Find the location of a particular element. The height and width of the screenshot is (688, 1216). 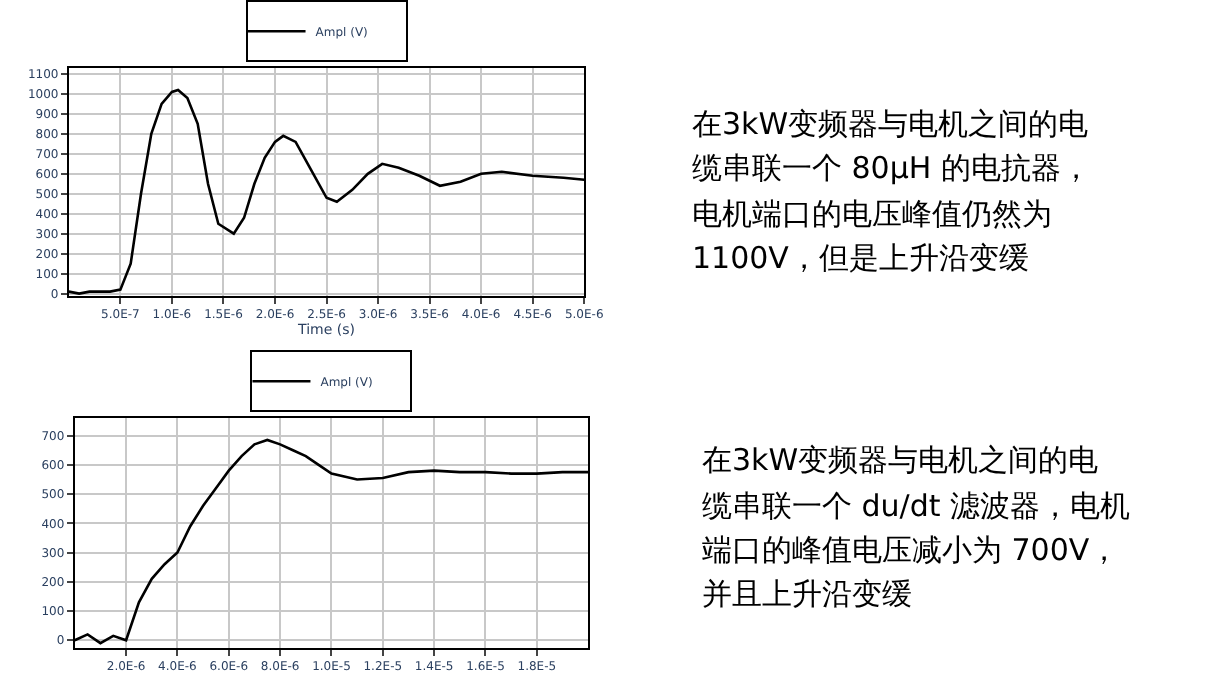

text: 电机端口的电压峰值仍然为 is located at coordinates (872, 214).